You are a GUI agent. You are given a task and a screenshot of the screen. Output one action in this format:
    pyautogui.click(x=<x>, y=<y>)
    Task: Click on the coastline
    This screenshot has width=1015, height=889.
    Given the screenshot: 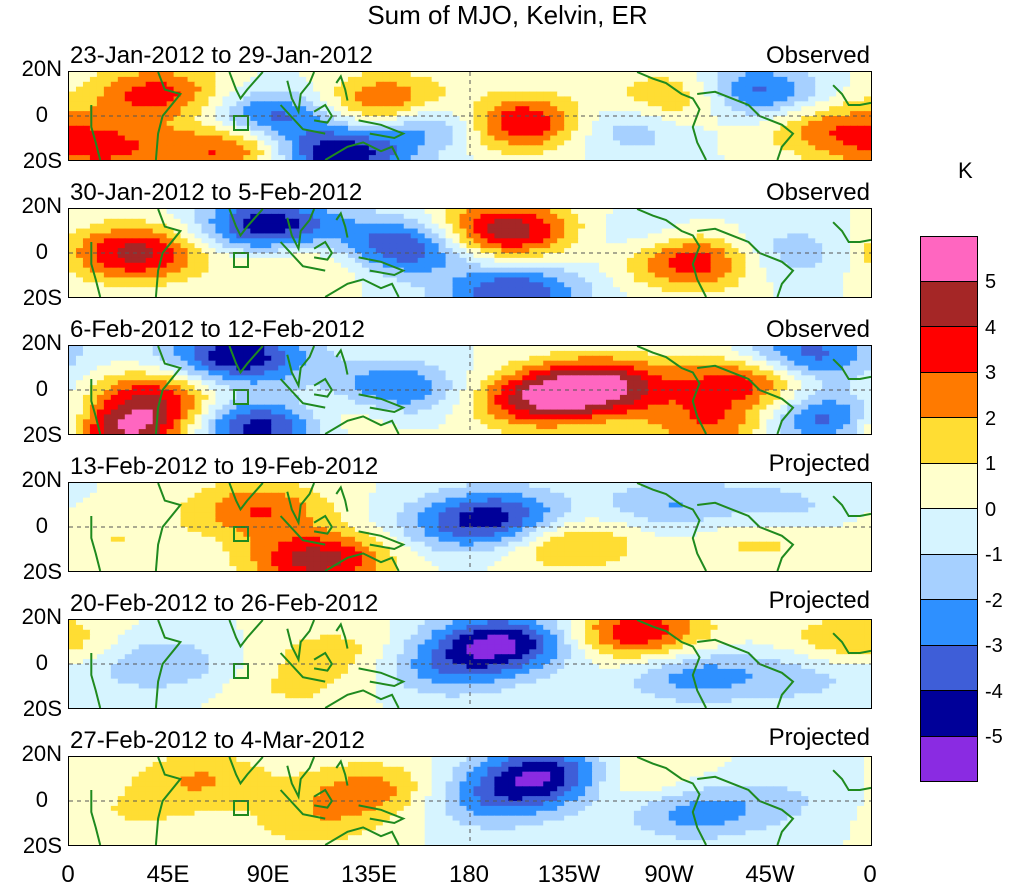 What is the action you would take?
    pyautogui.click(x=362, y=287)
    